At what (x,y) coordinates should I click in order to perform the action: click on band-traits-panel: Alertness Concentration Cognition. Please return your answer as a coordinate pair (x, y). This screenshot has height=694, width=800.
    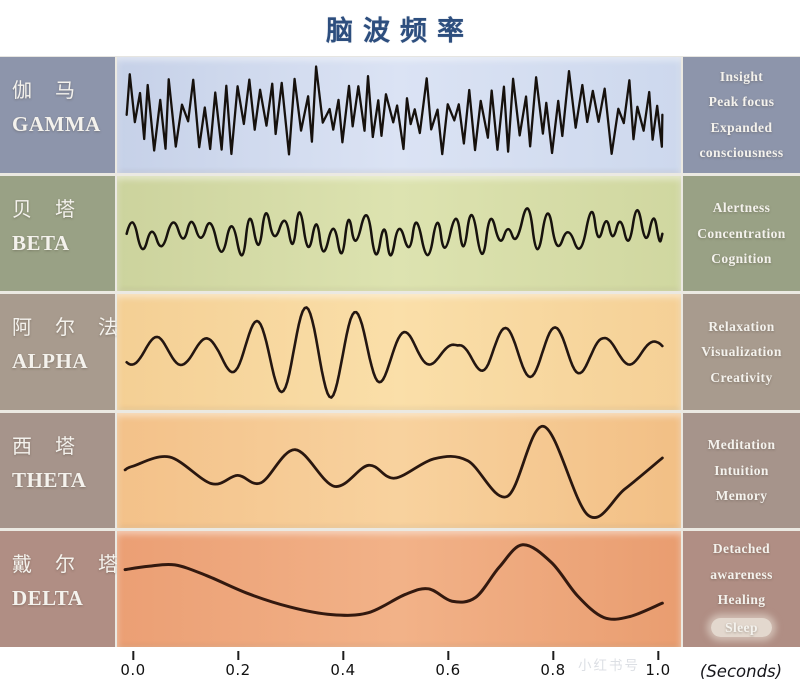
    Looking at the image, I should click on (741, 233).